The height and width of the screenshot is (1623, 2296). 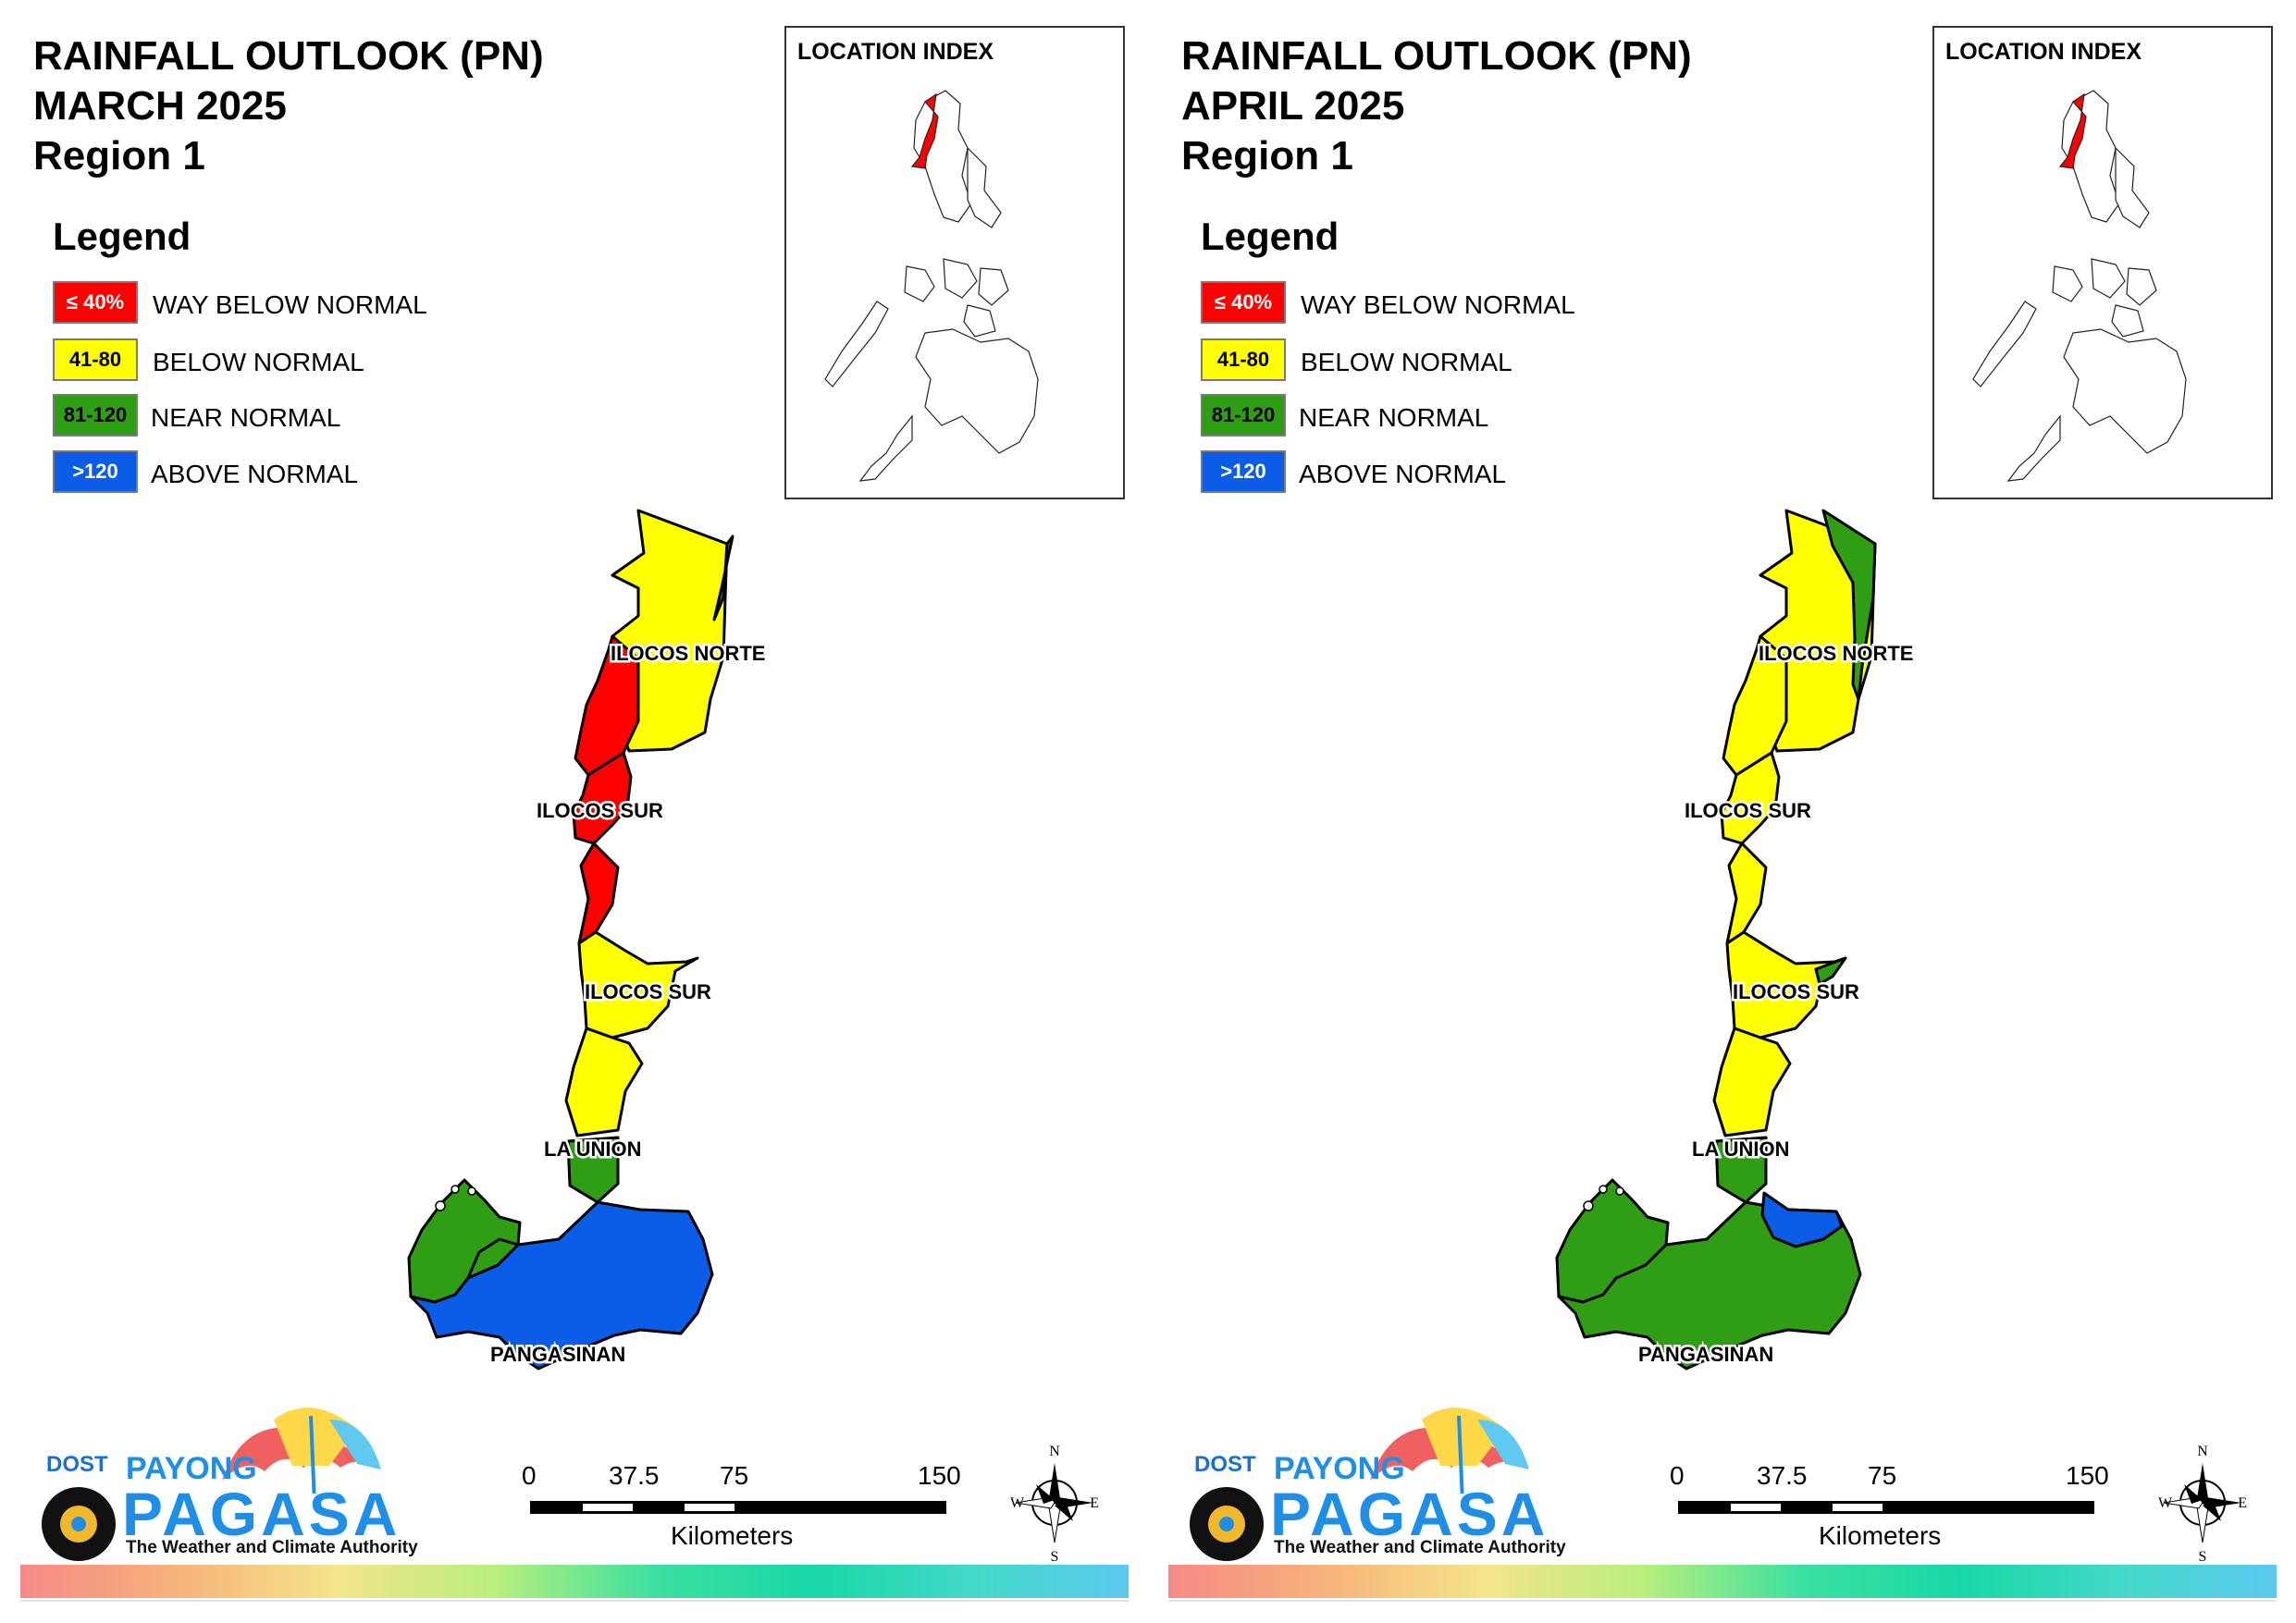 What do you see at coordinates (1293, 106) in the screenshot?
I see `title-line-2: APRIL 2025` at bounding box center [1293, 106].